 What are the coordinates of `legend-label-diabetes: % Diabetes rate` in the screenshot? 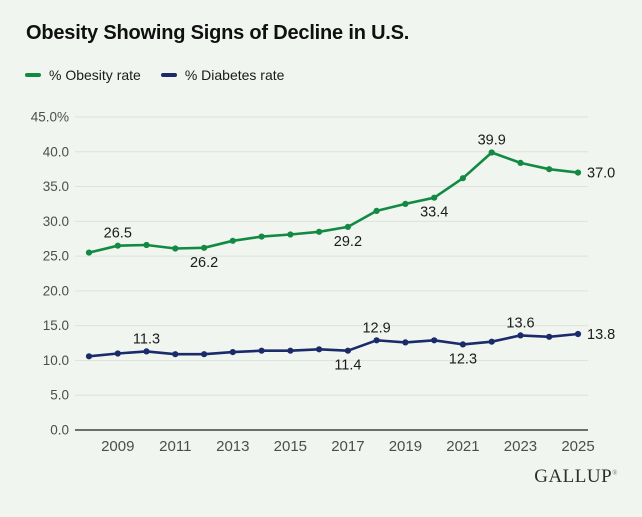 It's located at (234, 75).